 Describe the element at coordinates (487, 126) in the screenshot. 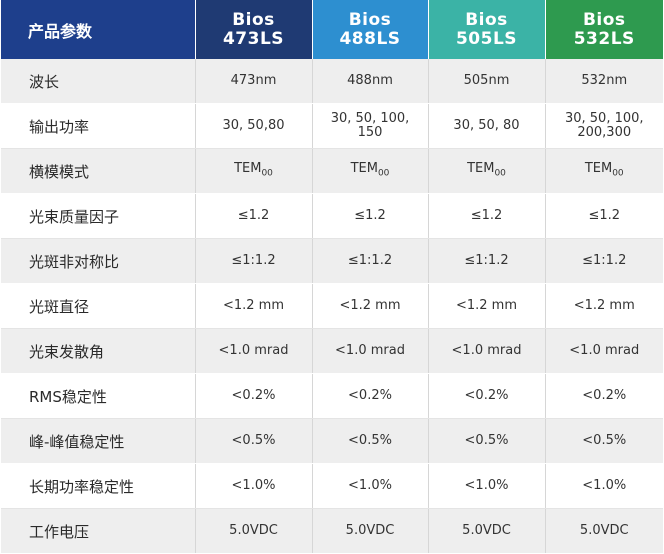

I see `table-cell: 30, 50, 80` at that location.